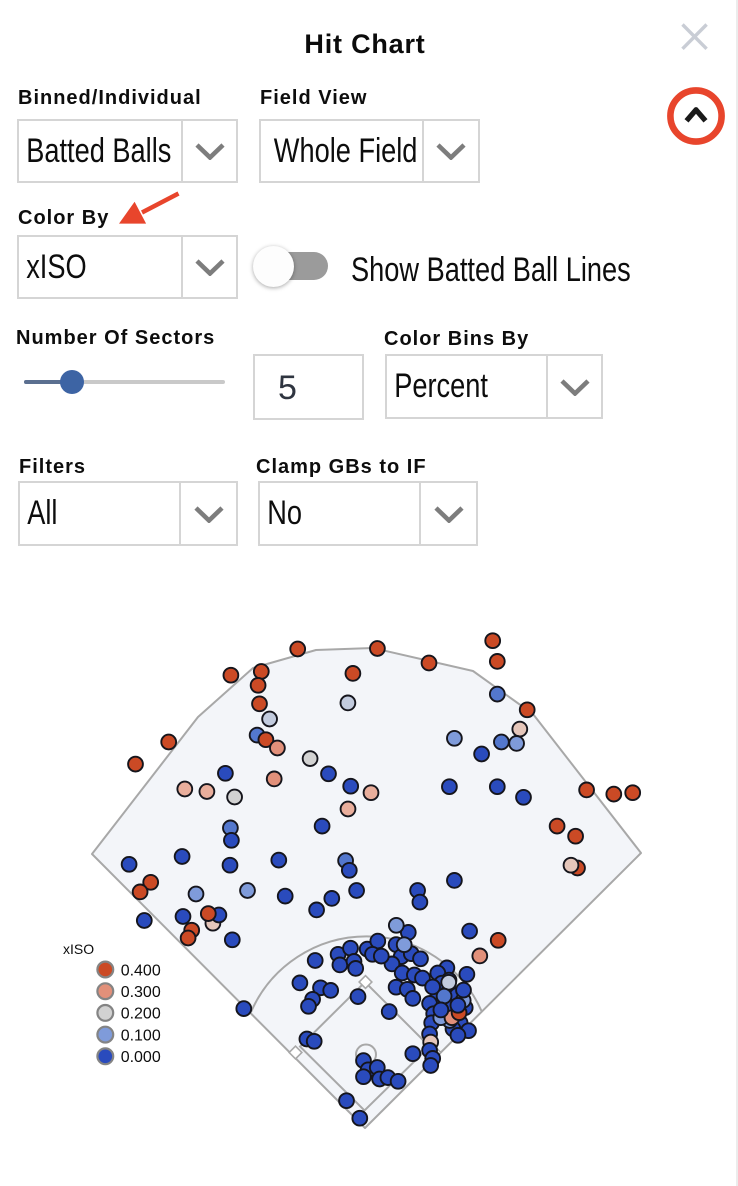 The height and width of the screenshot is (1186, 738). Describe the element at coordinates (78, 949) in the screenshot. I see `svg-text: xISO` at that location.